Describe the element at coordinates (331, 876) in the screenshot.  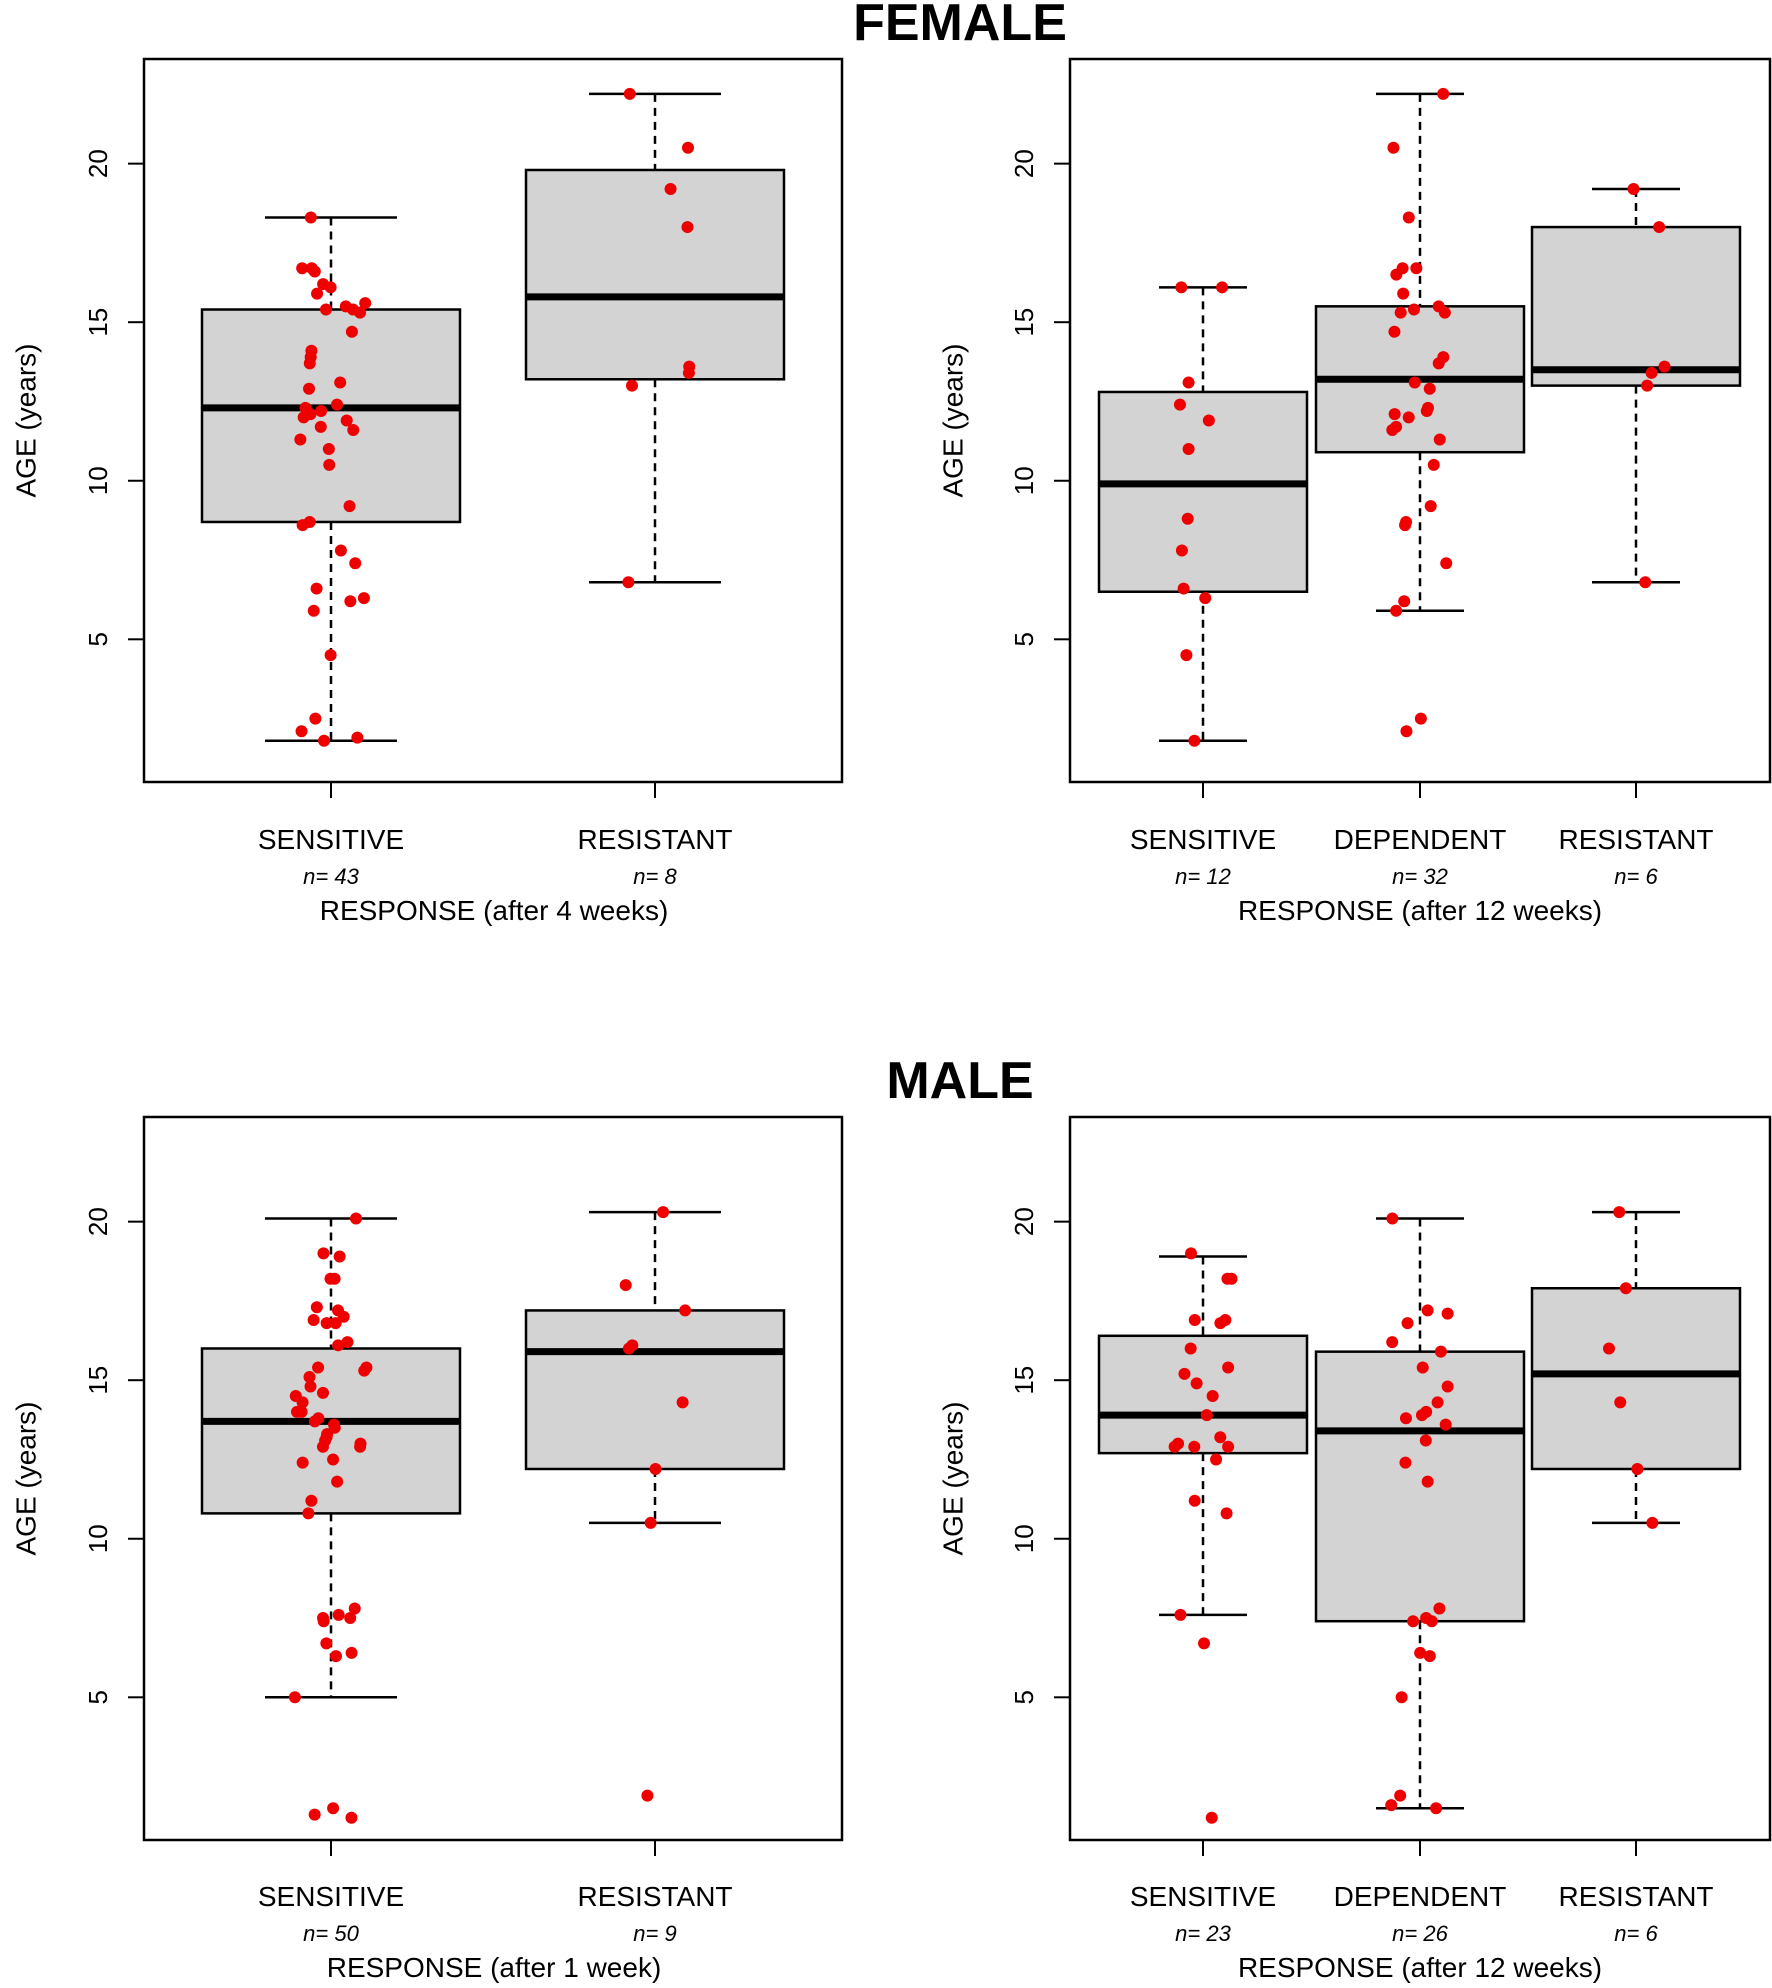
I see `sample-size-label: n= 43` at that location.